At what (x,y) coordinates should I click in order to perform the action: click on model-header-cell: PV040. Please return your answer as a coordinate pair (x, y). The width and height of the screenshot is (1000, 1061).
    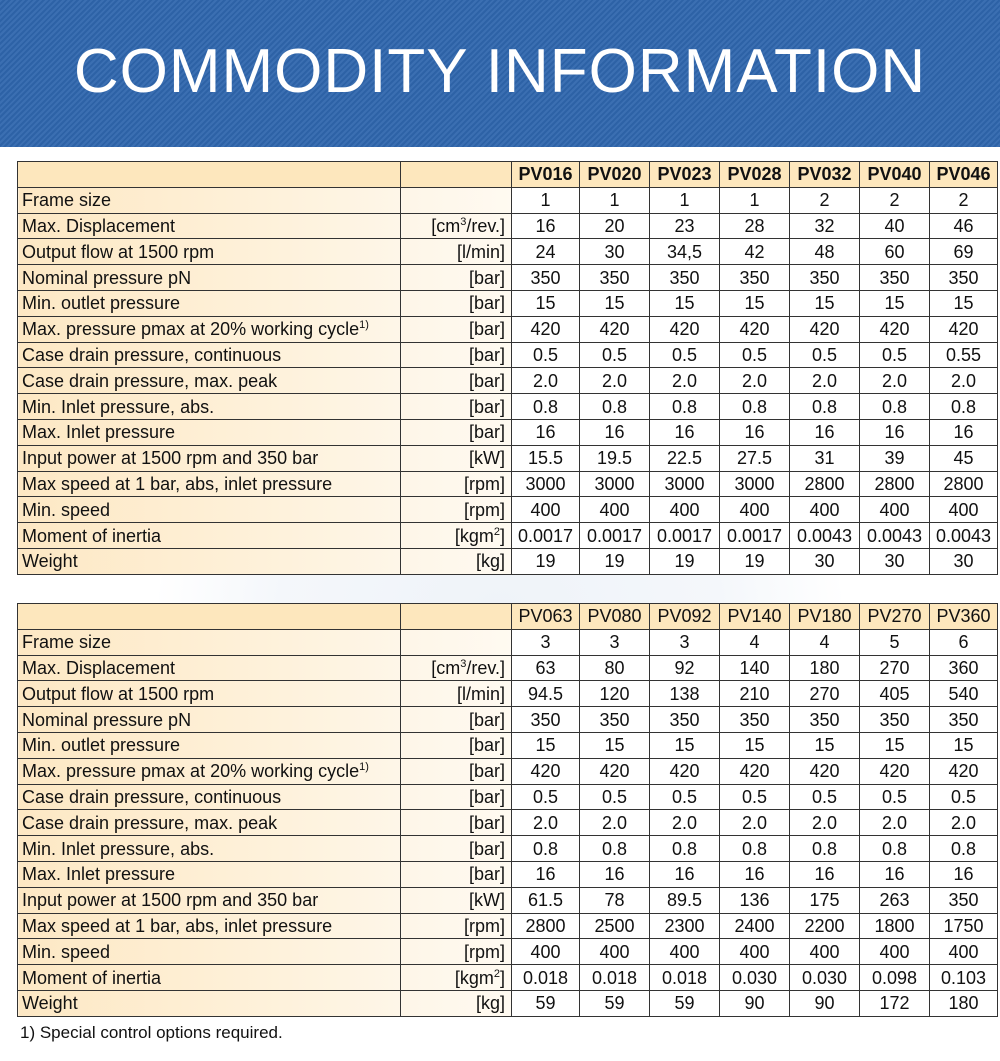
    Looking at the image, I should click on (894, 174).